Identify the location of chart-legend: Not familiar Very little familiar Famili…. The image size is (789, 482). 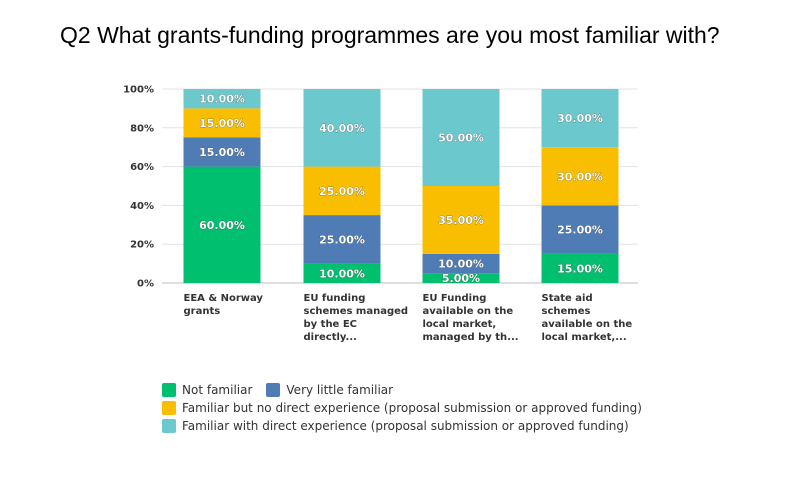
(409, 408).